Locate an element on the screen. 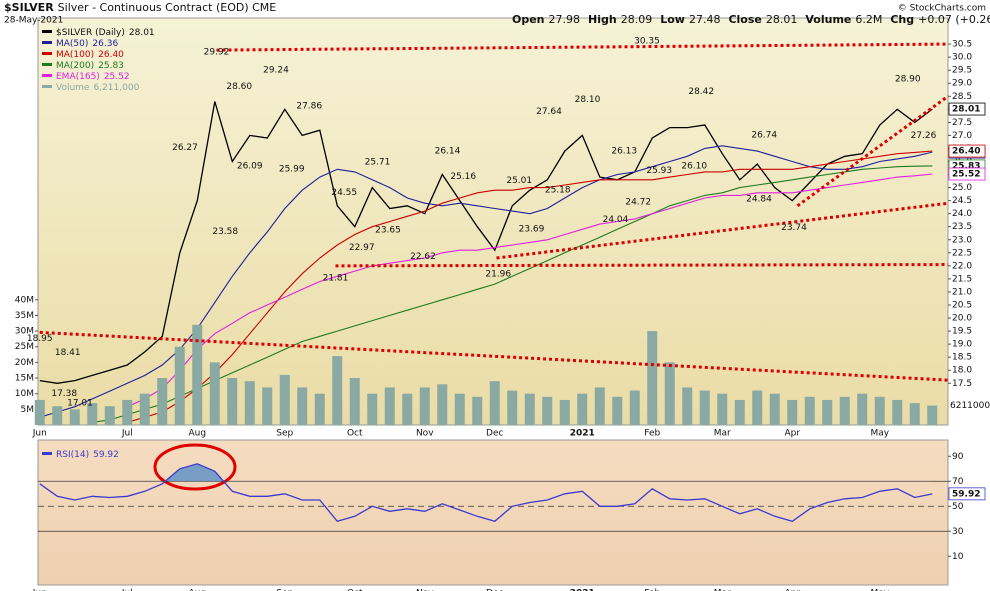  price-label: 27.26 is located at coordinates (924, 136).